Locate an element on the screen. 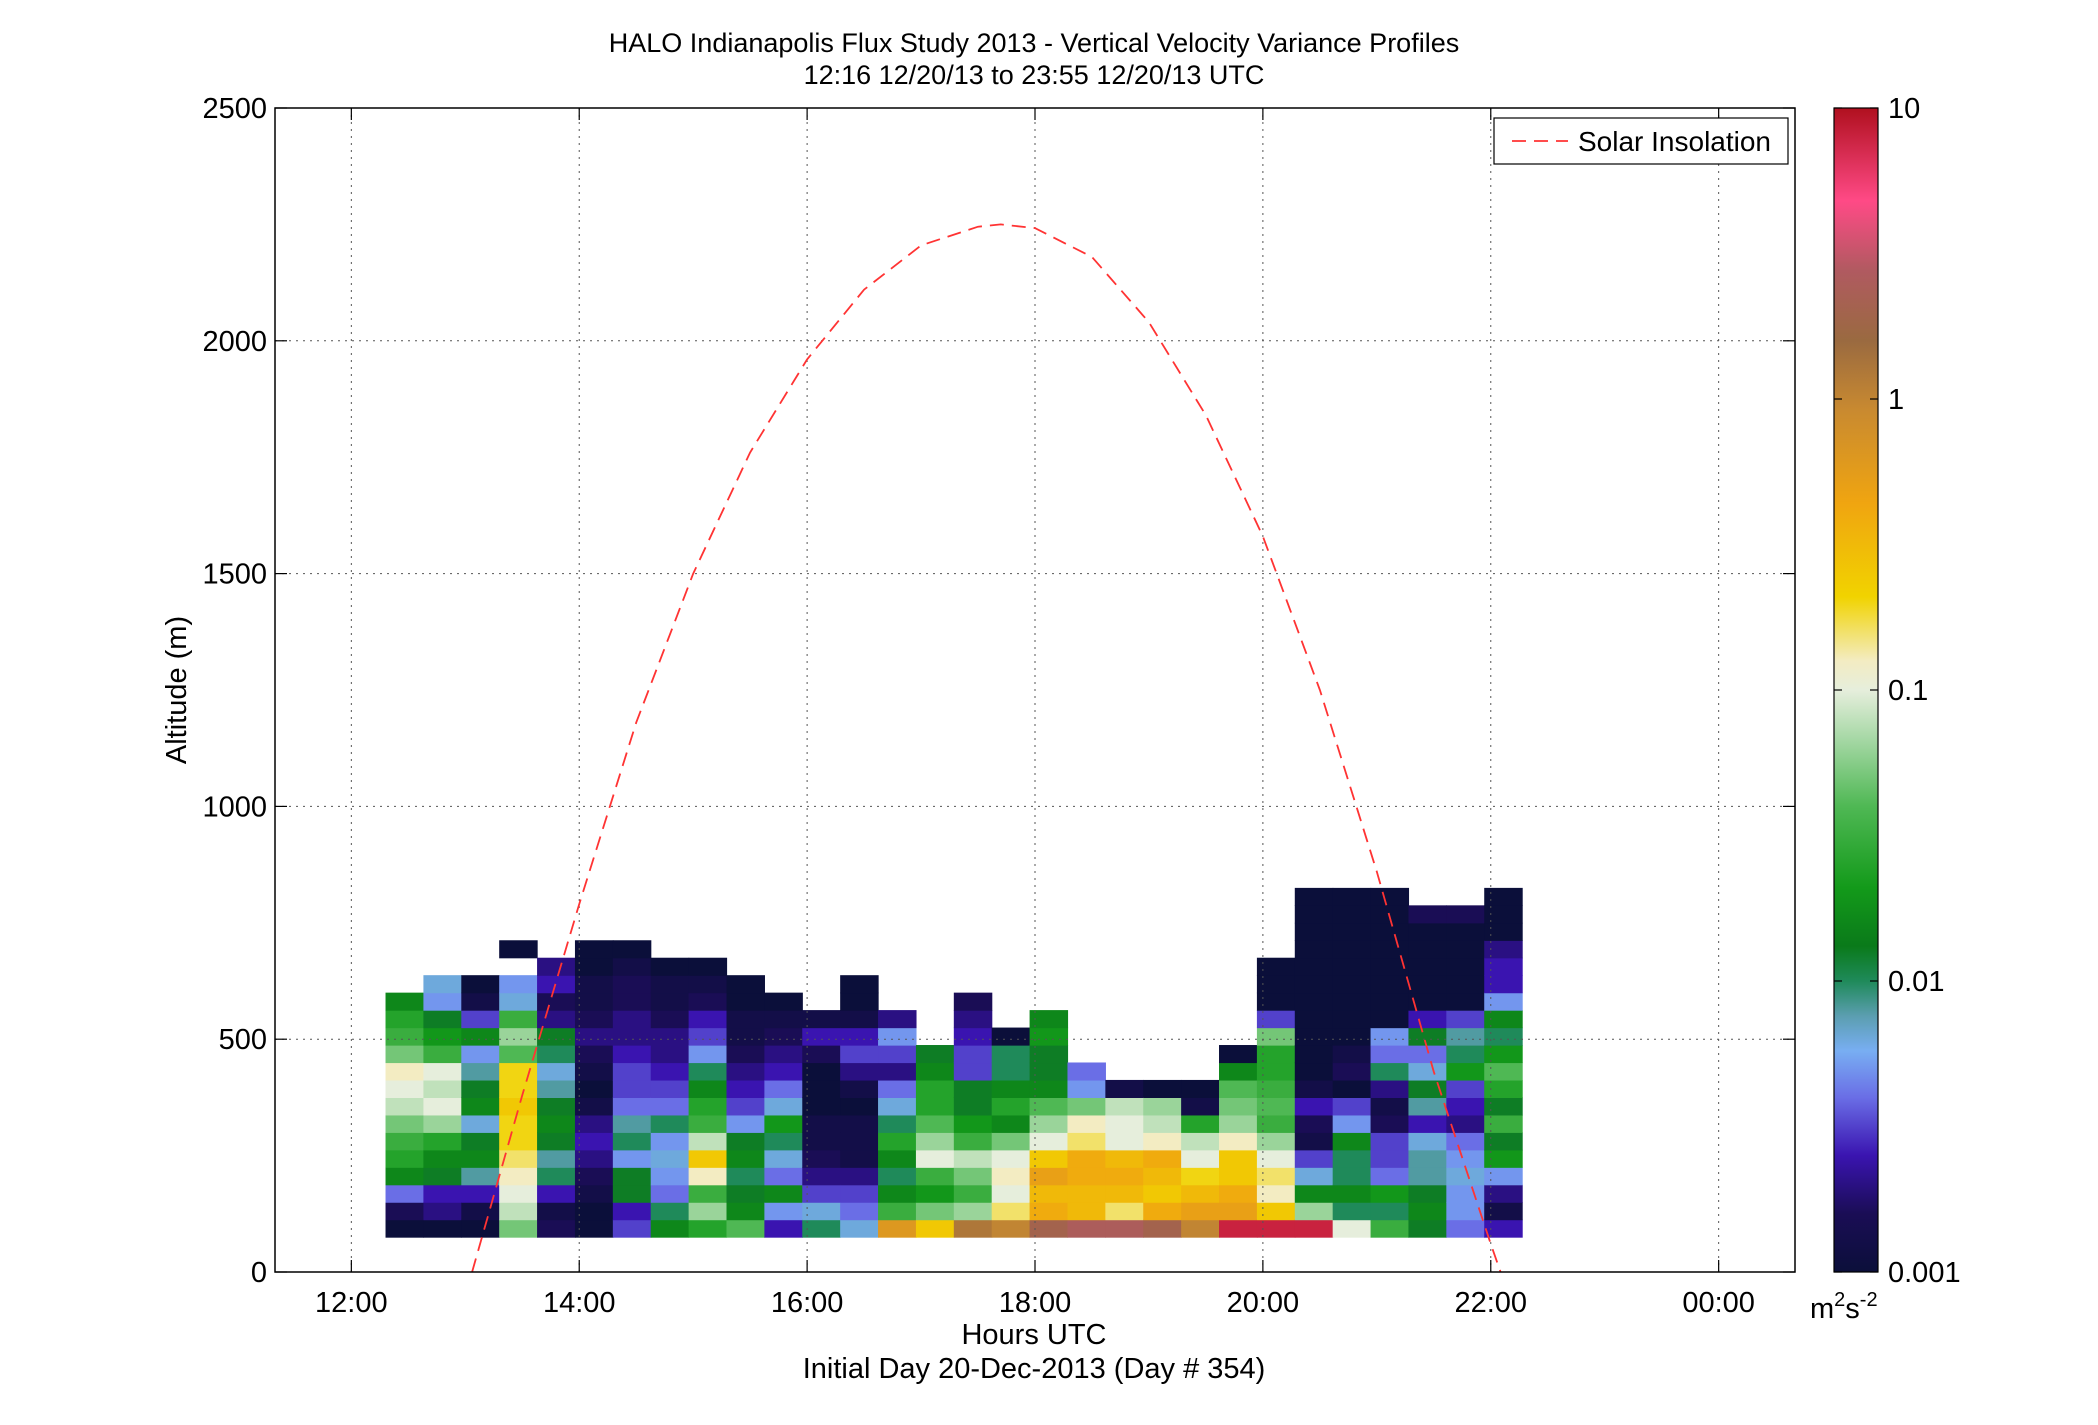 This screenshot has width=2098, height=1425. x-tick-label: 16:00 is located at coordinates (807, 1303).